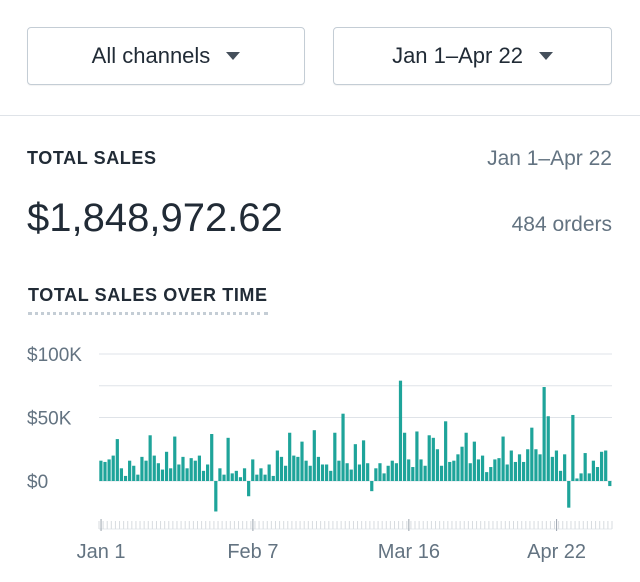 The image size is (640, 582). Describe the element at coordinates (148, 300) in the screenshot. I see `chart-title: TOTAL SALES OVER TIME` at that location.